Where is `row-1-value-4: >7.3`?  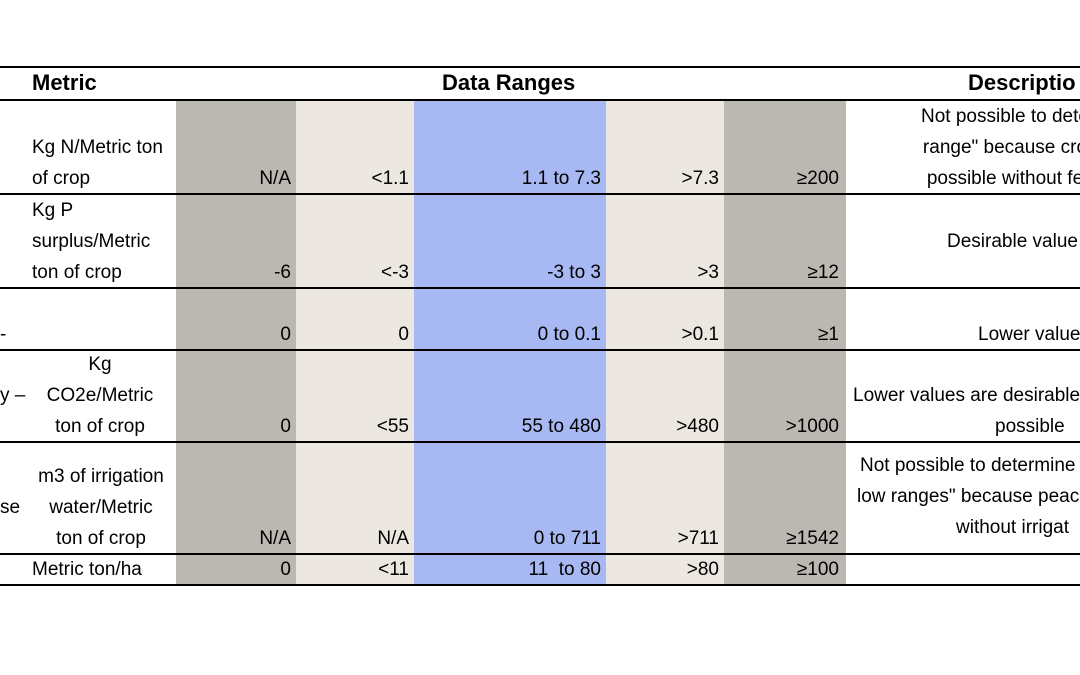
row-1-value-4: >7.3 is located at coordinates (700, 178).